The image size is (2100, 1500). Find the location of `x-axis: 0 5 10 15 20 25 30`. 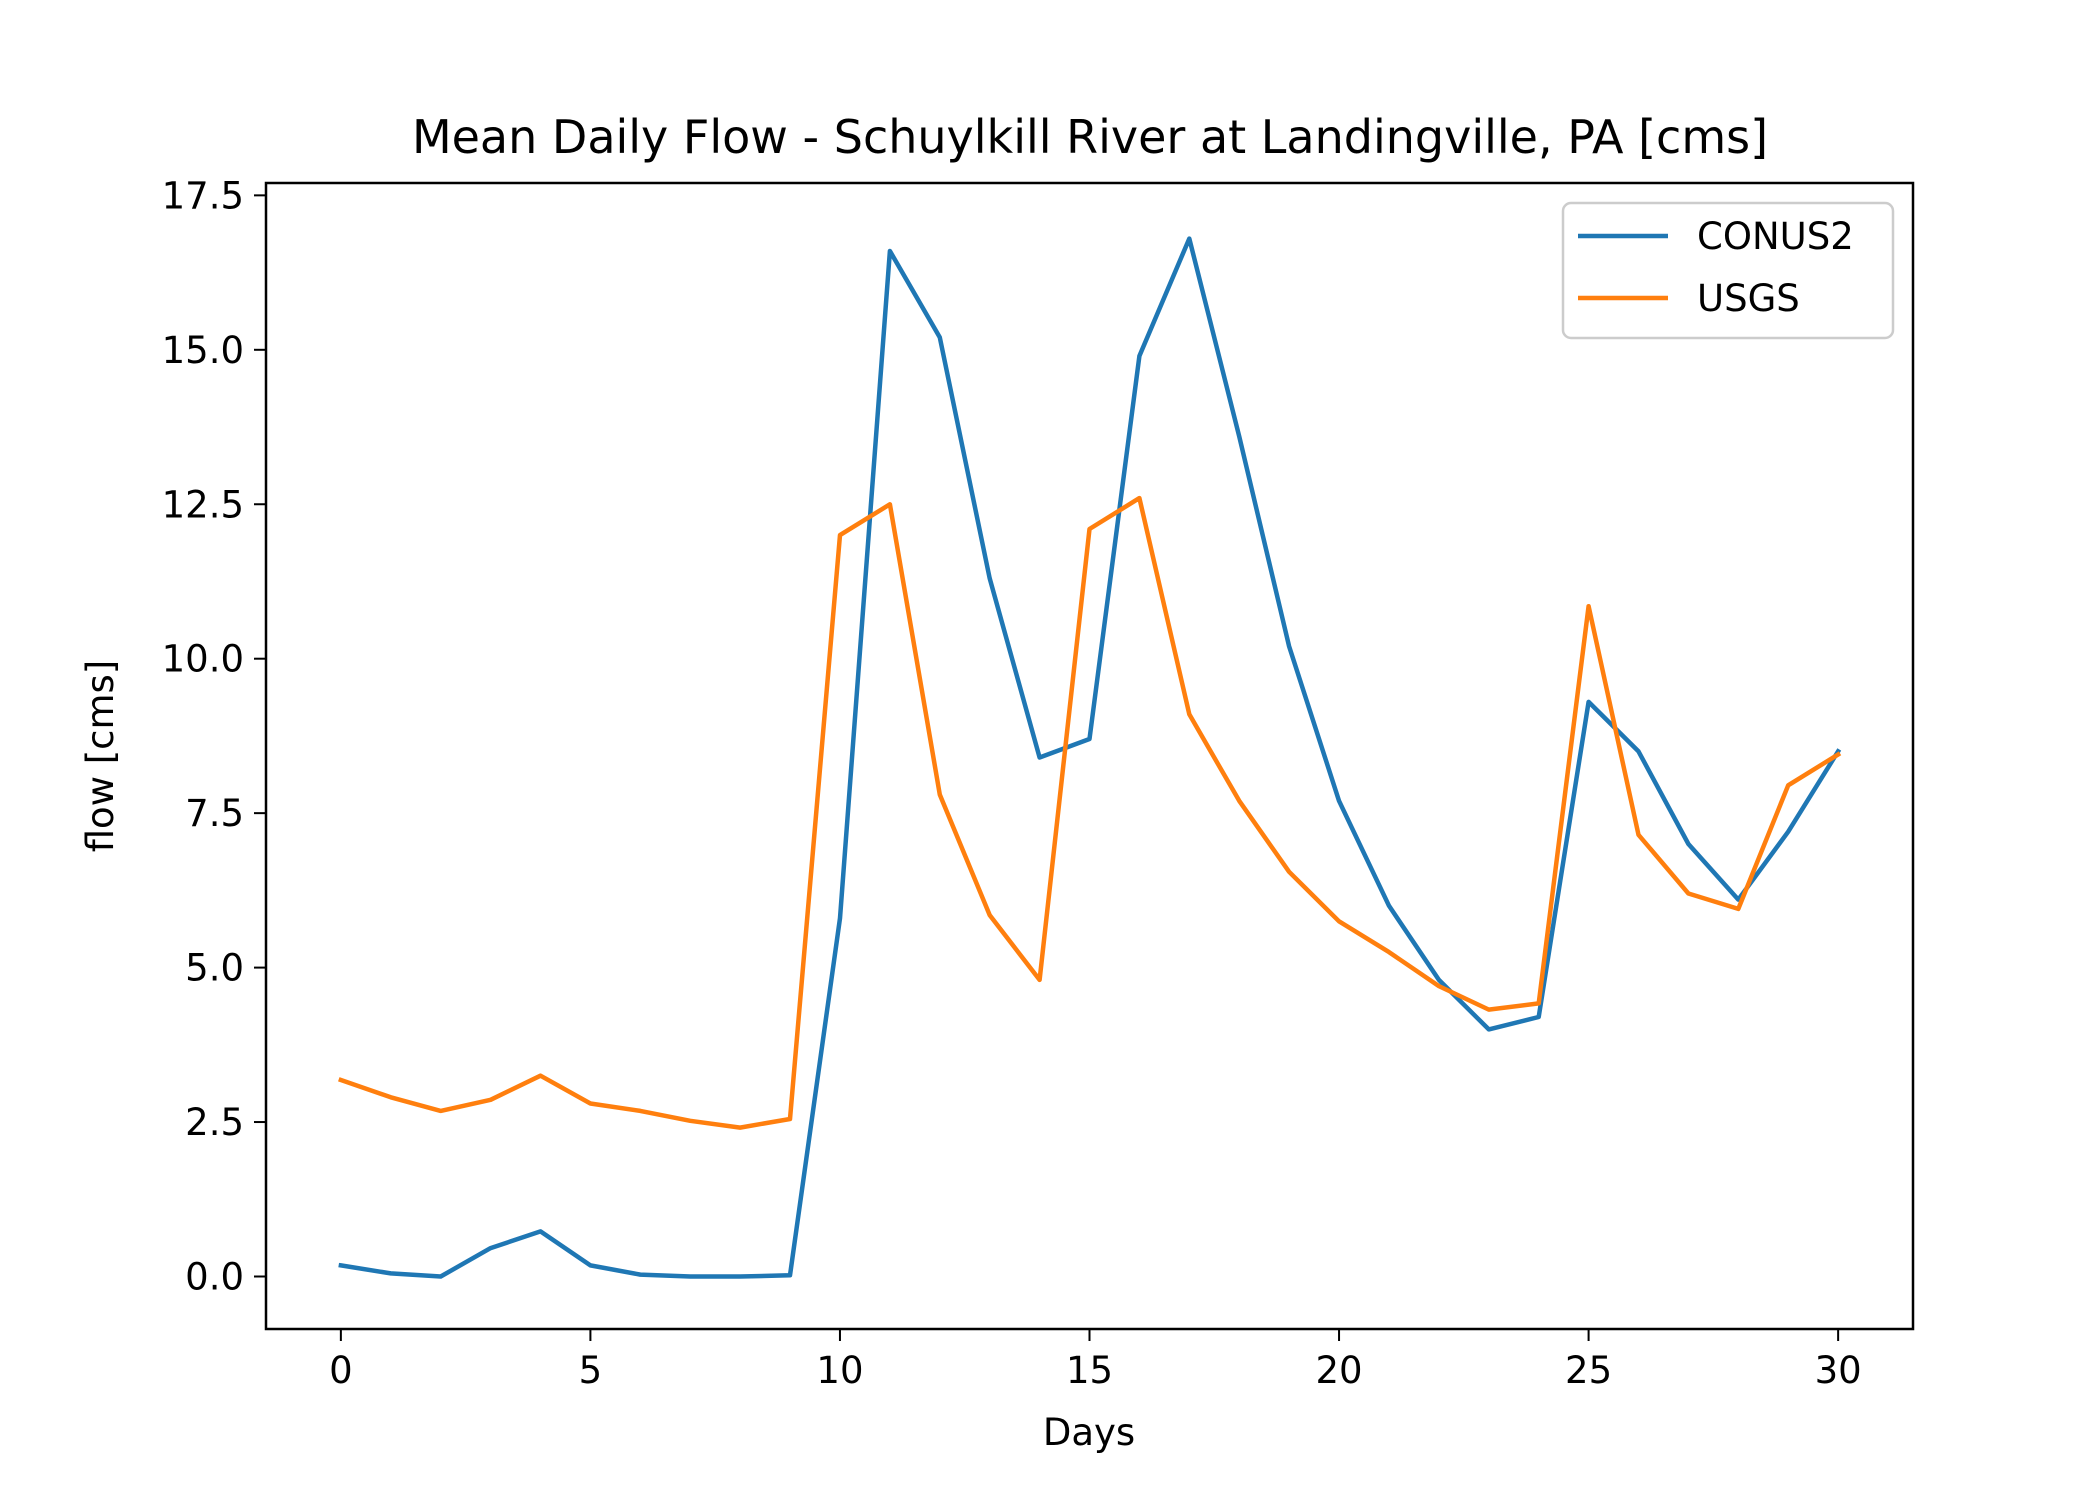

x-axis: 0 5 10 15 20 25 30 is located at coordinates (1095, 1360).